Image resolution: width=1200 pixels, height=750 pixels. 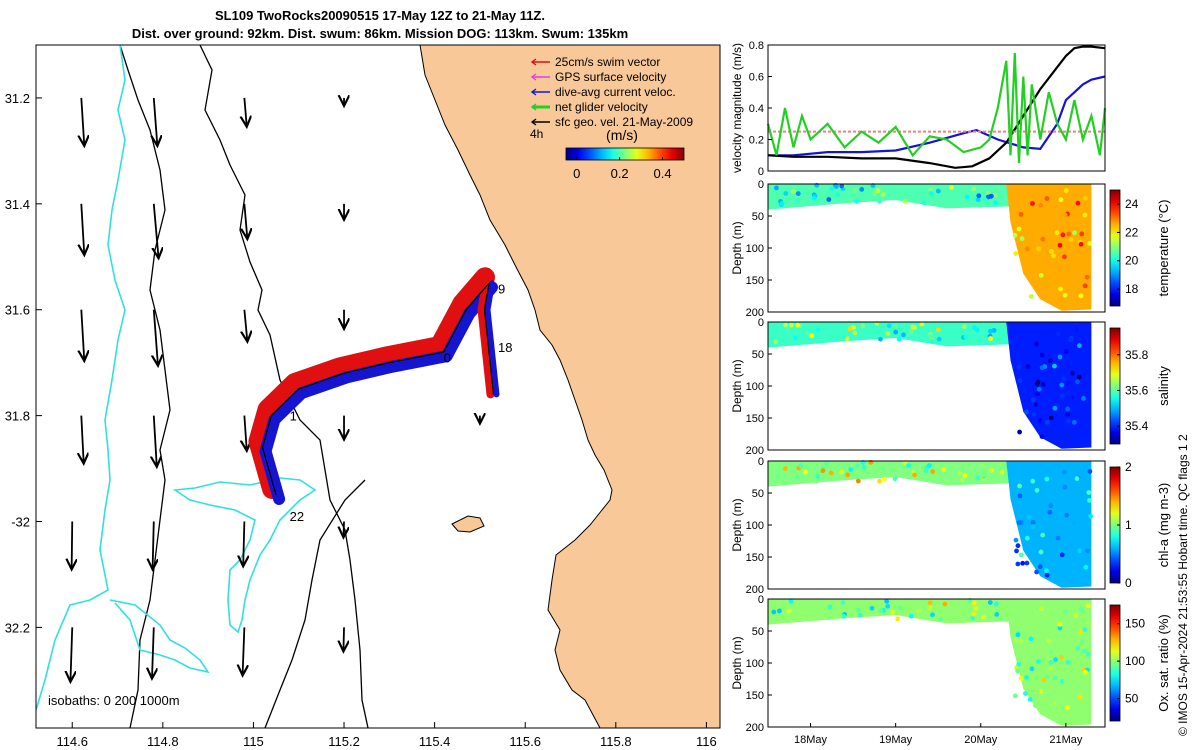 I want to click on track-time-label: 0, so click(x=447, y=357).